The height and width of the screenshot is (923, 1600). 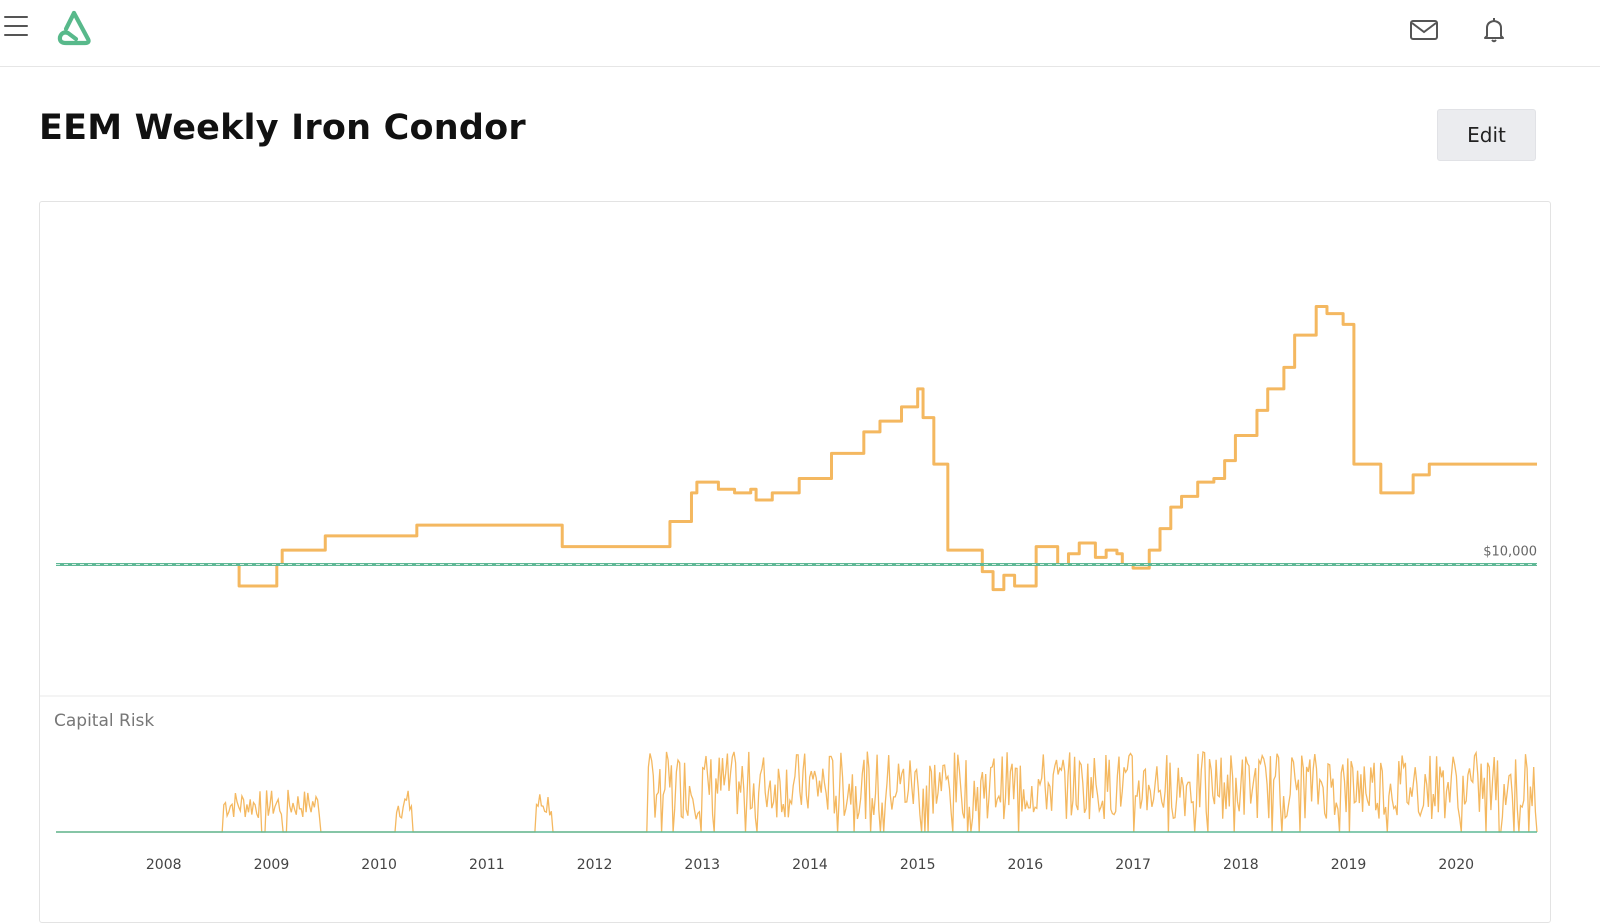 I want to click on capital-risk-series-line, so click(x=797, y=791).